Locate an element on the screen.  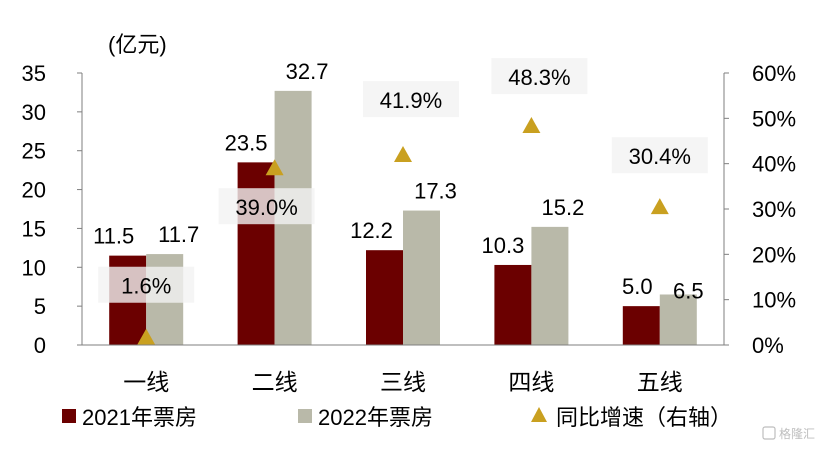
category-label: 三线 is located at coordinates (403, 382).